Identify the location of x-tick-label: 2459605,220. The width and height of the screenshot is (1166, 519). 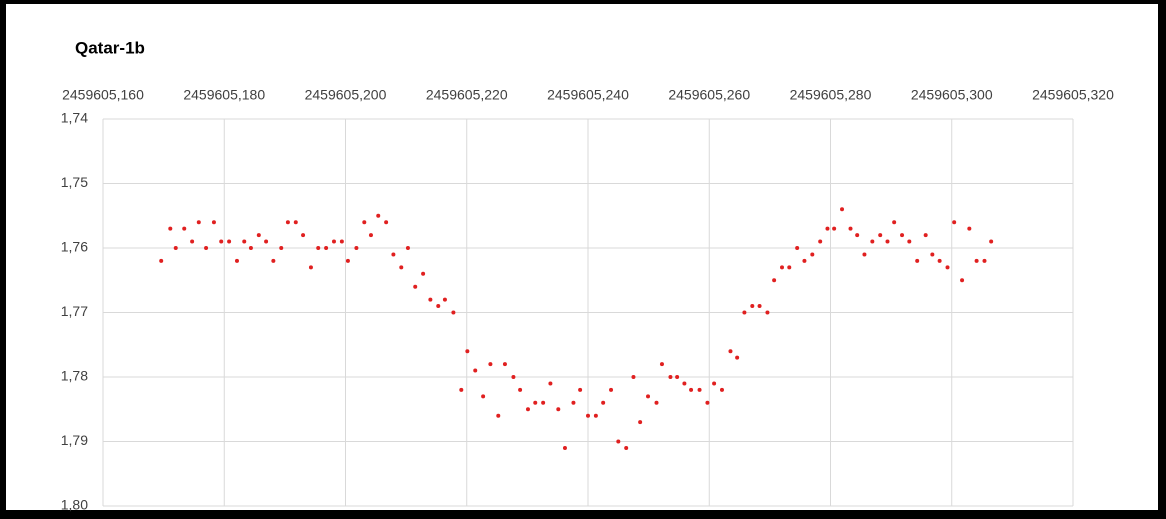
(467, 95).